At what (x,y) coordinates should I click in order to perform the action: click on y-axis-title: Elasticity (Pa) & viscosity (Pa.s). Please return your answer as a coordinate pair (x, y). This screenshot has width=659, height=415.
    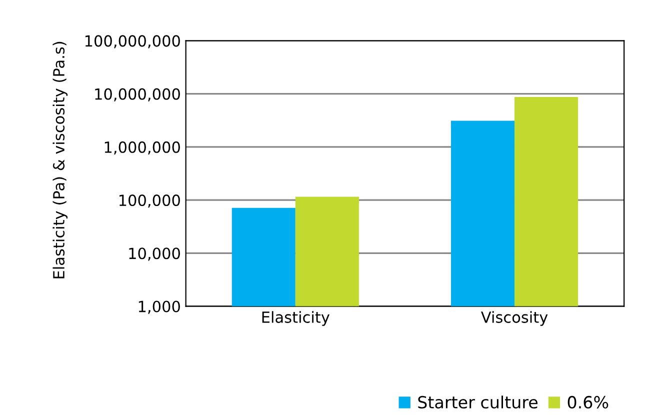
    Looking at the image, I should click on (60, 160).